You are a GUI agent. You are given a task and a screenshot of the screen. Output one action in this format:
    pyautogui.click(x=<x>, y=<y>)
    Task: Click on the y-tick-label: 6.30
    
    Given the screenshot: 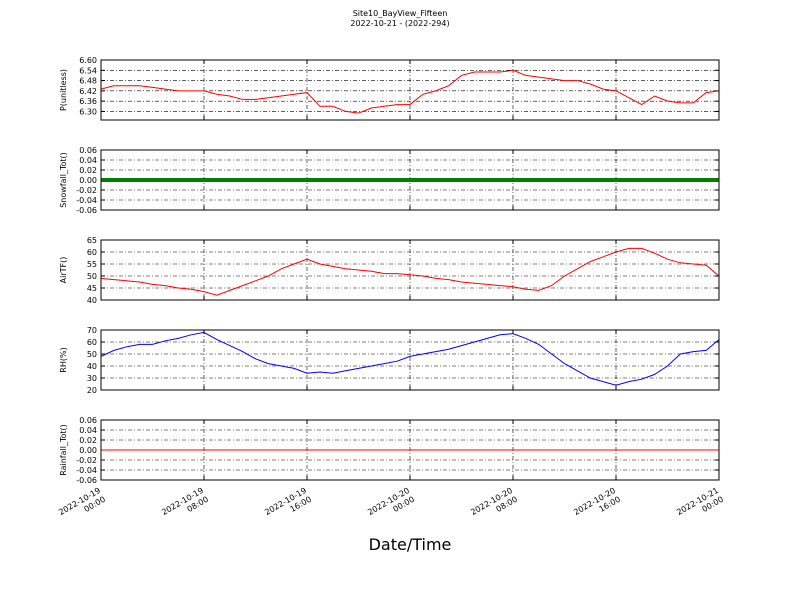 What is the action you would take?
    pyautogui.click(x=88, y=111)
    